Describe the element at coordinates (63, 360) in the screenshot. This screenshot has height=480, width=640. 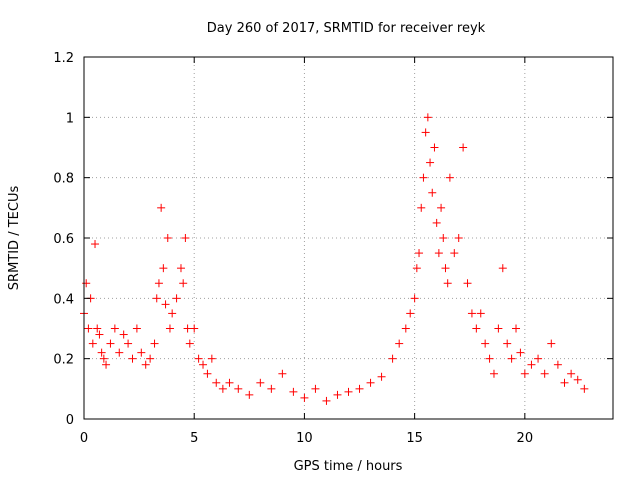
I see `y-tick-label: 0.2` at that location.